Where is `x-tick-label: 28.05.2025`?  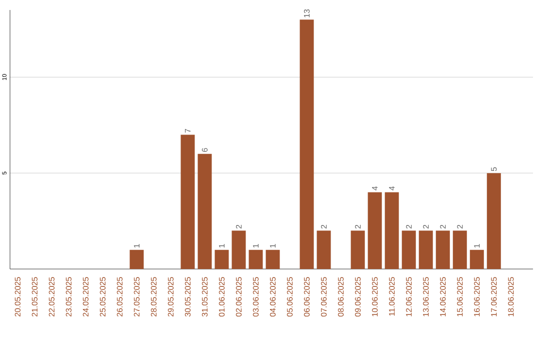
x-tick-label: 28.05.2025 is located at coordinates (153, 296).